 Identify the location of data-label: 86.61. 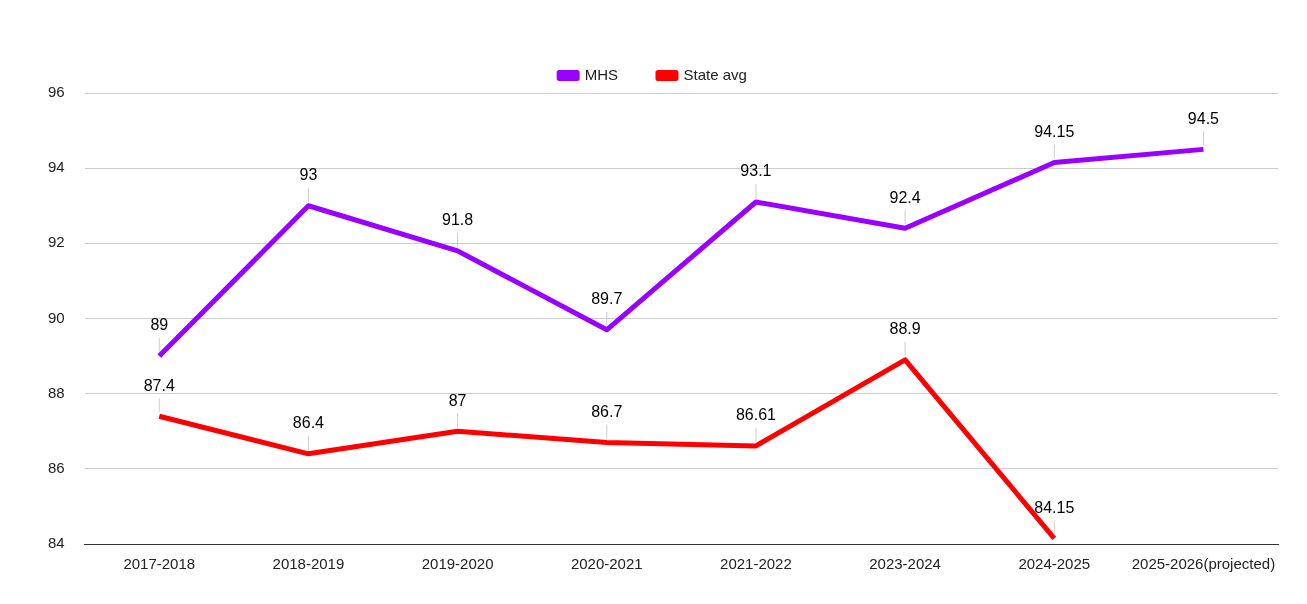
(756, 415).